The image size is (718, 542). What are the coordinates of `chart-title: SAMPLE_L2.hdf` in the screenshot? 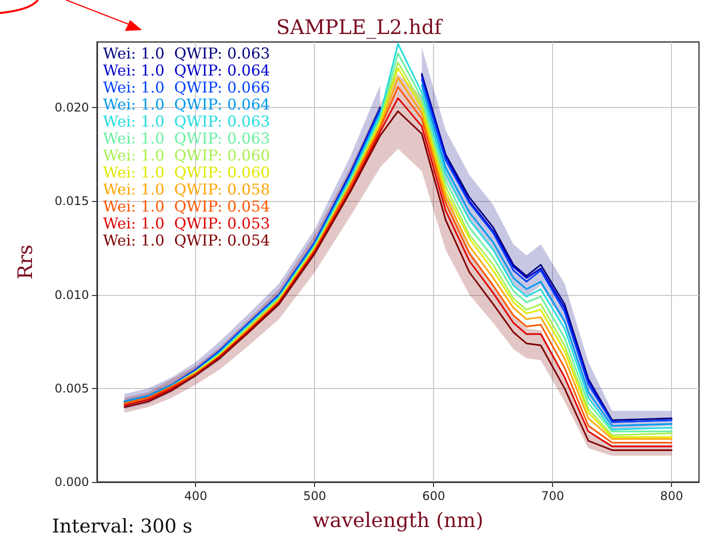 It's located at (360, 27).